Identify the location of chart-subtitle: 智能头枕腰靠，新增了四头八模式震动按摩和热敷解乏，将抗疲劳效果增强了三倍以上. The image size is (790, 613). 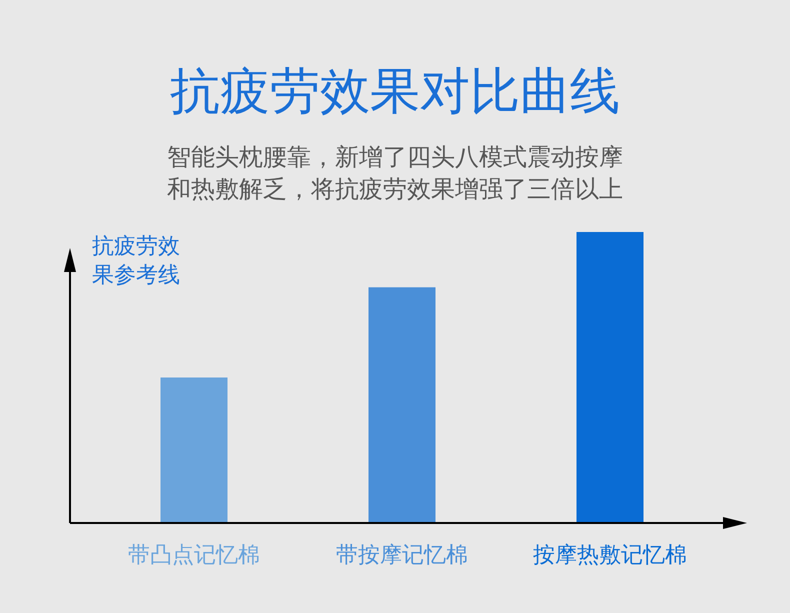
(395, 173).